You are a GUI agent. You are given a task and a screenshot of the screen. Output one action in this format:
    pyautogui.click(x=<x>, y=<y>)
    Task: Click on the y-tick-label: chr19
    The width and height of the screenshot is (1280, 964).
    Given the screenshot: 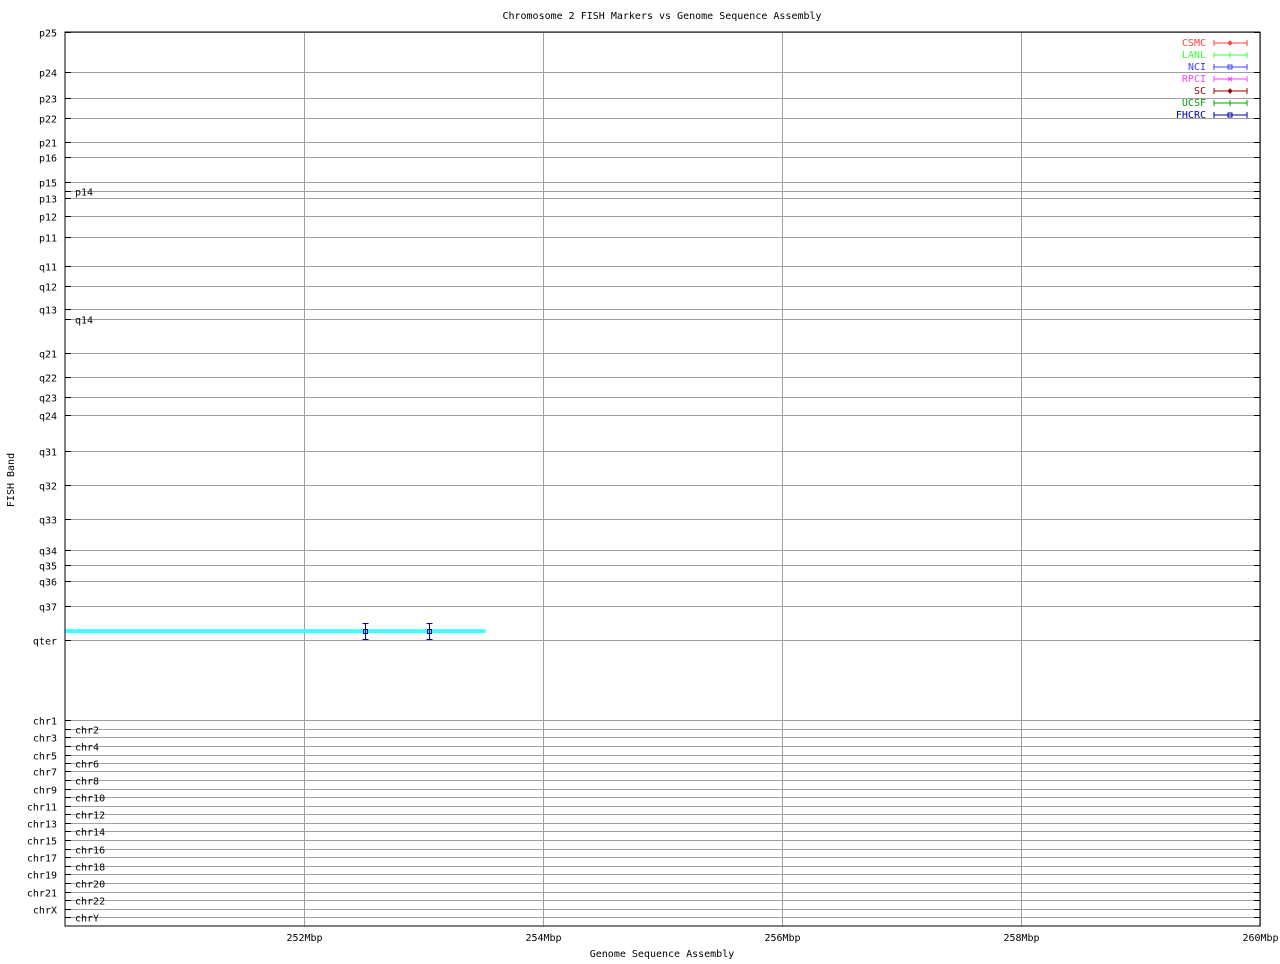 What is the action you would take?
    pyautogui.click(x=42, y=876)
    